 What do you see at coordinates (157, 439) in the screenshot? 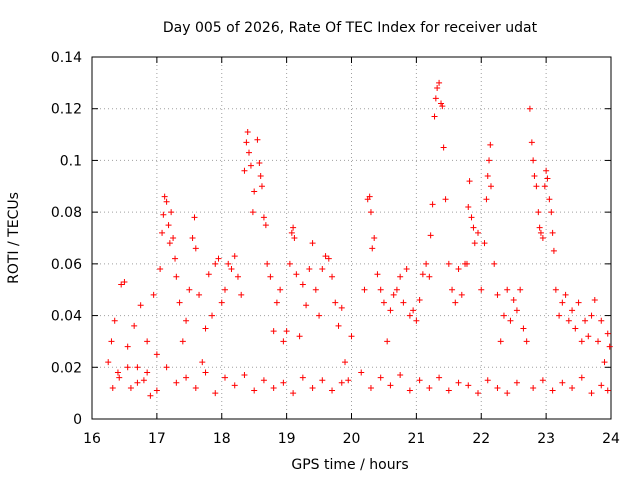
I see `x-tick-label: 17` at bounding box center [157, 439].